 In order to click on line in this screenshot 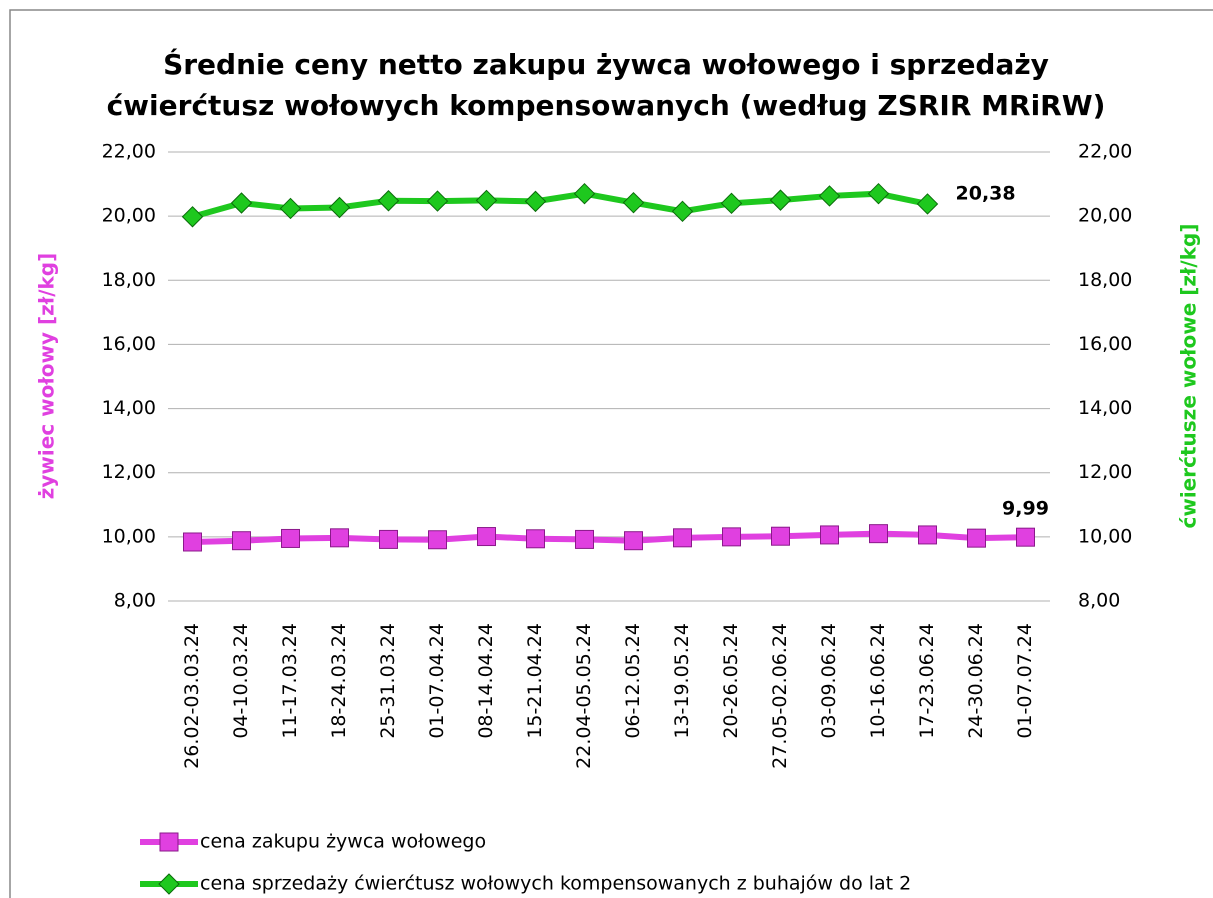, I will do `click(560, 205)`.